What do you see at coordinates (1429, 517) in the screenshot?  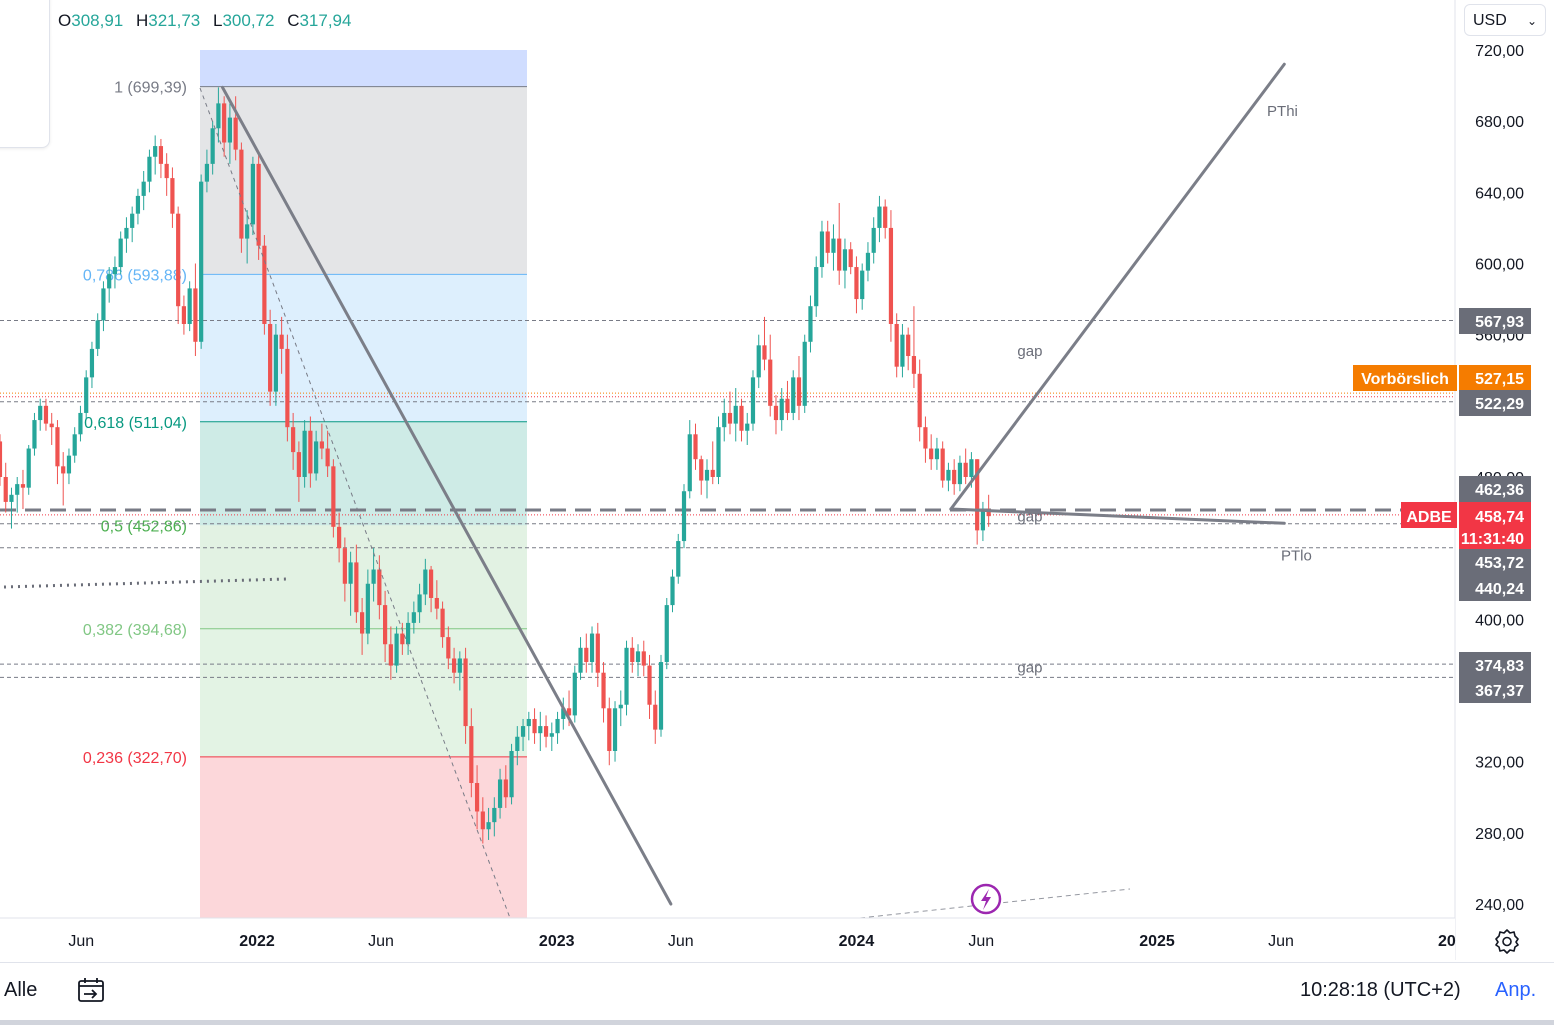 I see `symbol-tag-label: ADBE` at bounding box center [1429, 517].